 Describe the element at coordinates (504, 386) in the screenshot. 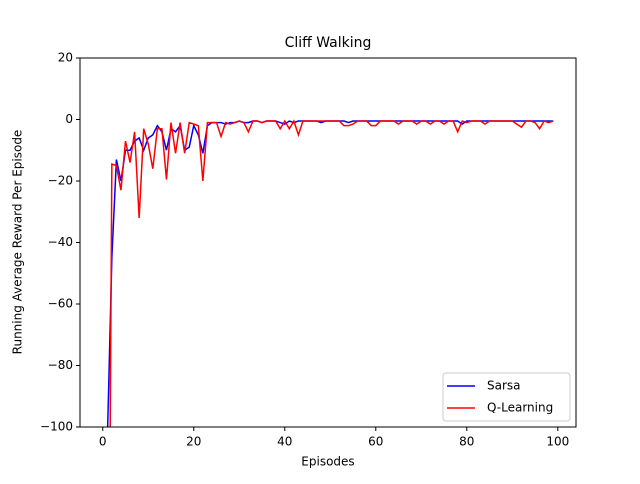

I see `legend-label: Sarsa` at that location.